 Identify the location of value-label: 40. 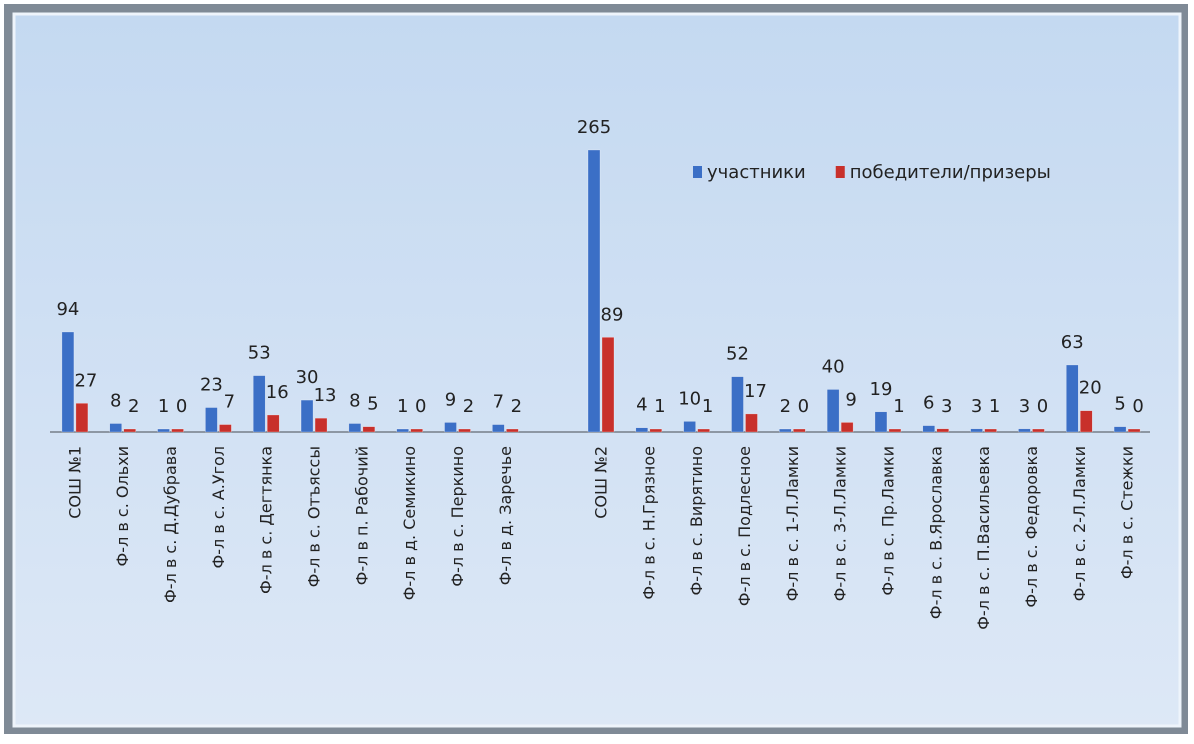
(833, 366).